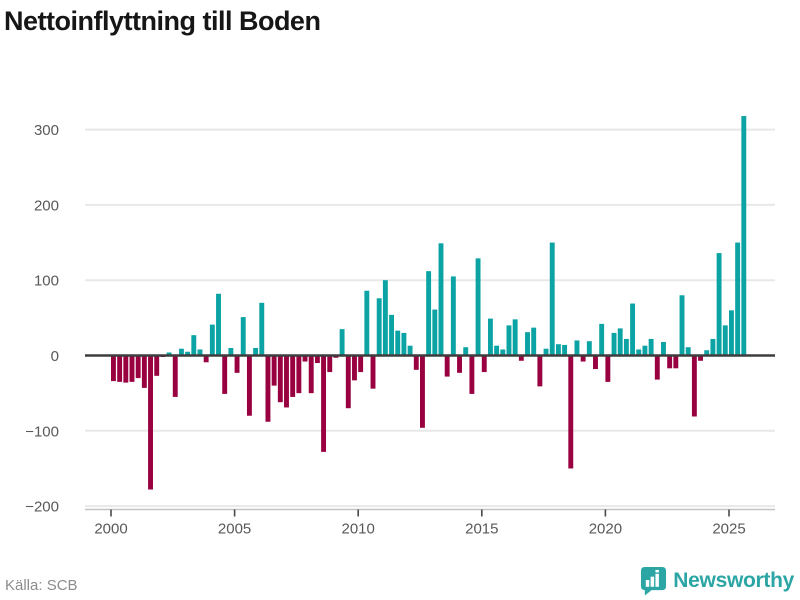  What do you see at coordinates (46, 281) in the screenshot?
I see `y-tick-label: 100` at bounding box center [46, 281].